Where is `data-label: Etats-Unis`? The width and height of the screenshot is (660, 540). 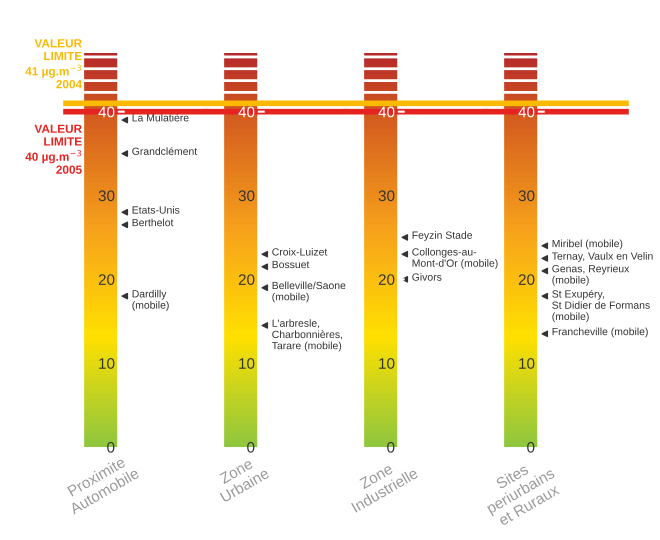 data-label: Etats-Unis is located at coordinates (156, 210).